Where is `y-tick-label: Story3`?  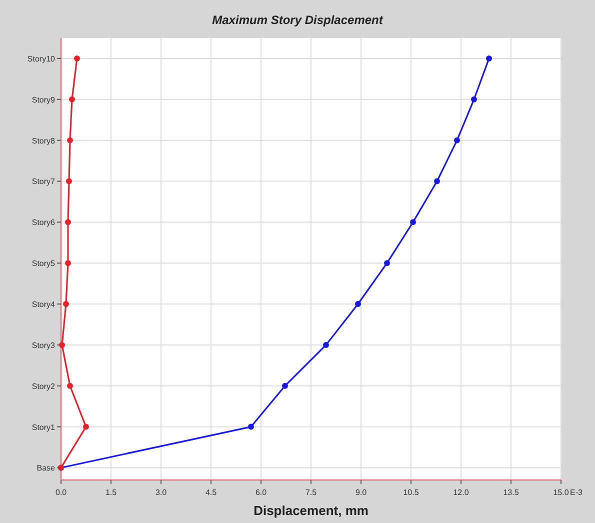
y-tick-label: Story3 is located at coordinates (44, 345).